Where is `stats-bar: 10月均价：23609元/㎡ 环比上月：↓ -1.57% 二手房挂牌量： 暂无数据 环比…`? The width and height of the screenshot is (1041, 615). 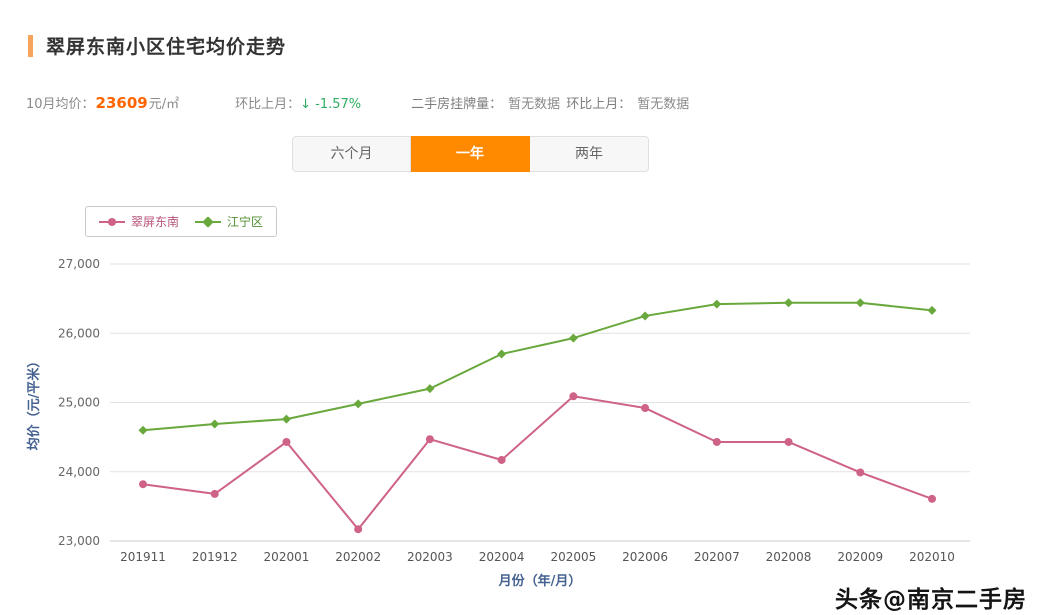 stats-bar: 10月均价：23609元/㎡ 环比上月：↓ -1.57% 二手房挂牌量： 暂无数据 环比… is located at coordinates (357, 102).